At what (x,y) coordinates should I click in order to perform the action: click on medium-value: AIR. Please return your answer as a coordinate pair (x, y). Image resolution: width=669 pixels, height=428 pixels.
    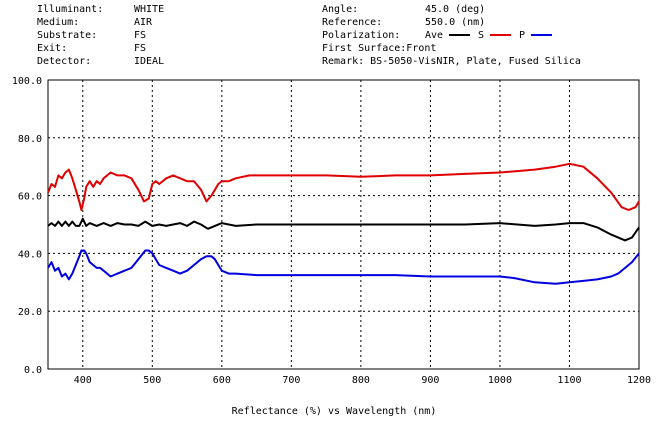
    Looking at the image, I should click on (143, 22).